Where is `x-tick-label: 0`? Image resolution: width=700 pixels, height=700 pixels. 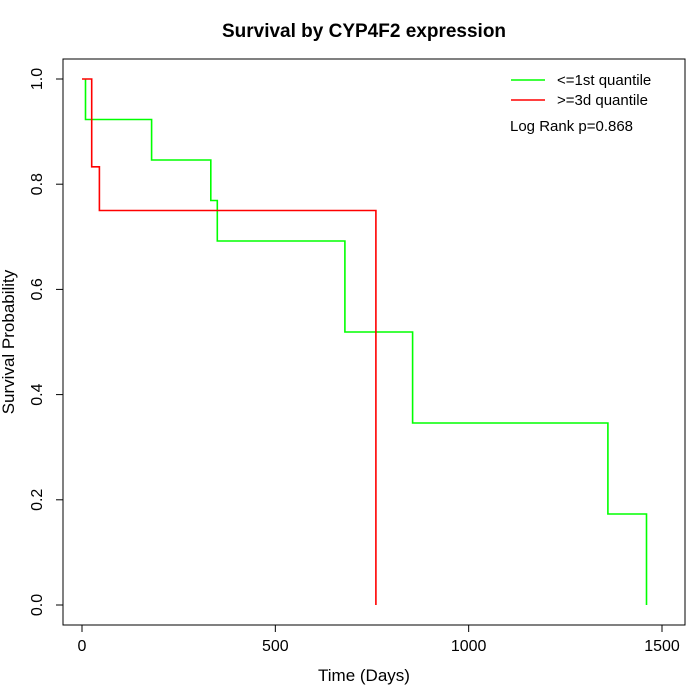
x-tick-label: 0 is located at coordinates (82, 646).